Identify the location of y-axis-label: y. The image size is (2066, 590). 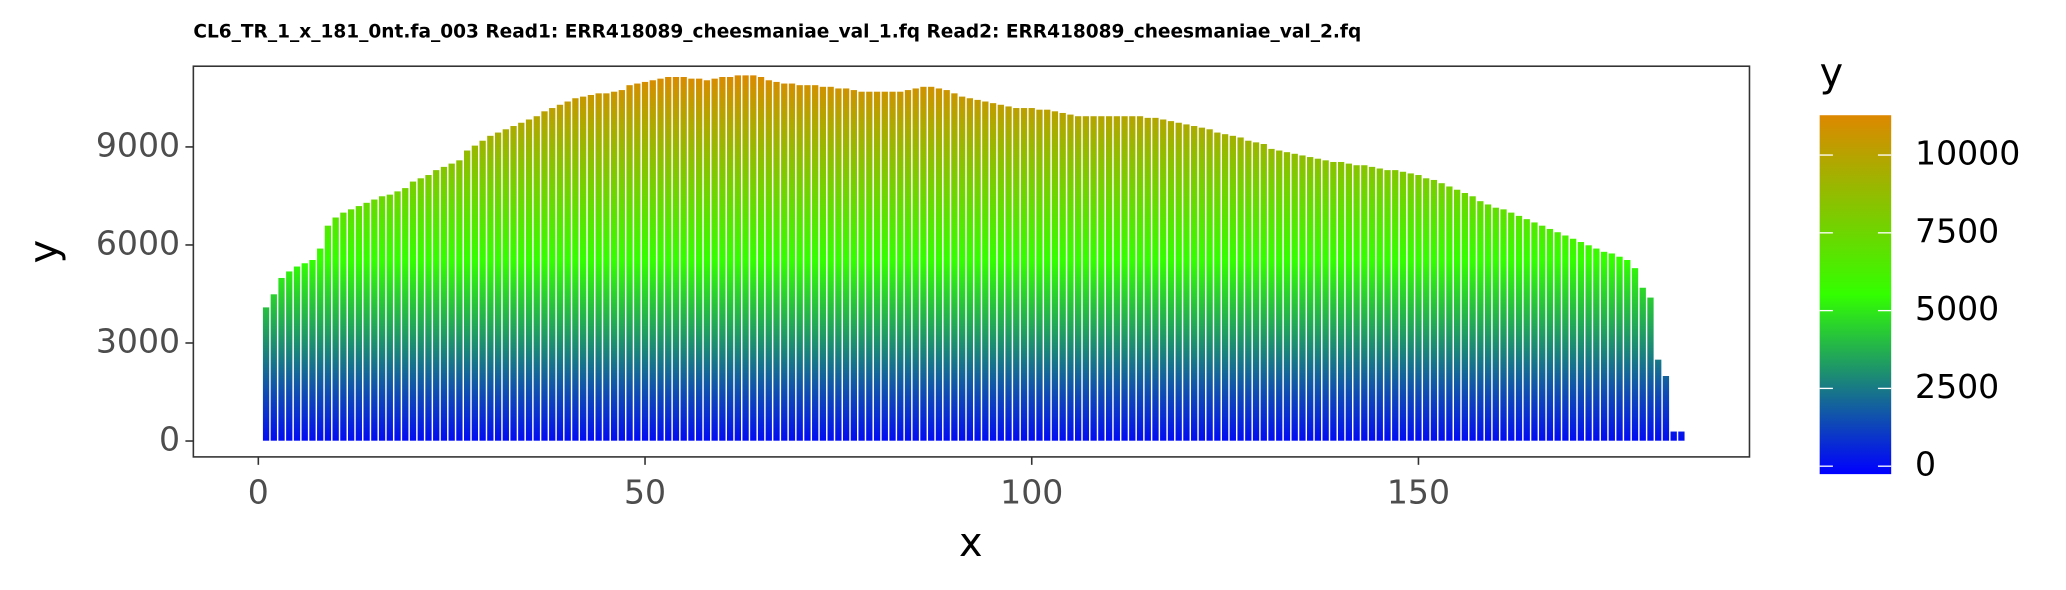
(44, 252).